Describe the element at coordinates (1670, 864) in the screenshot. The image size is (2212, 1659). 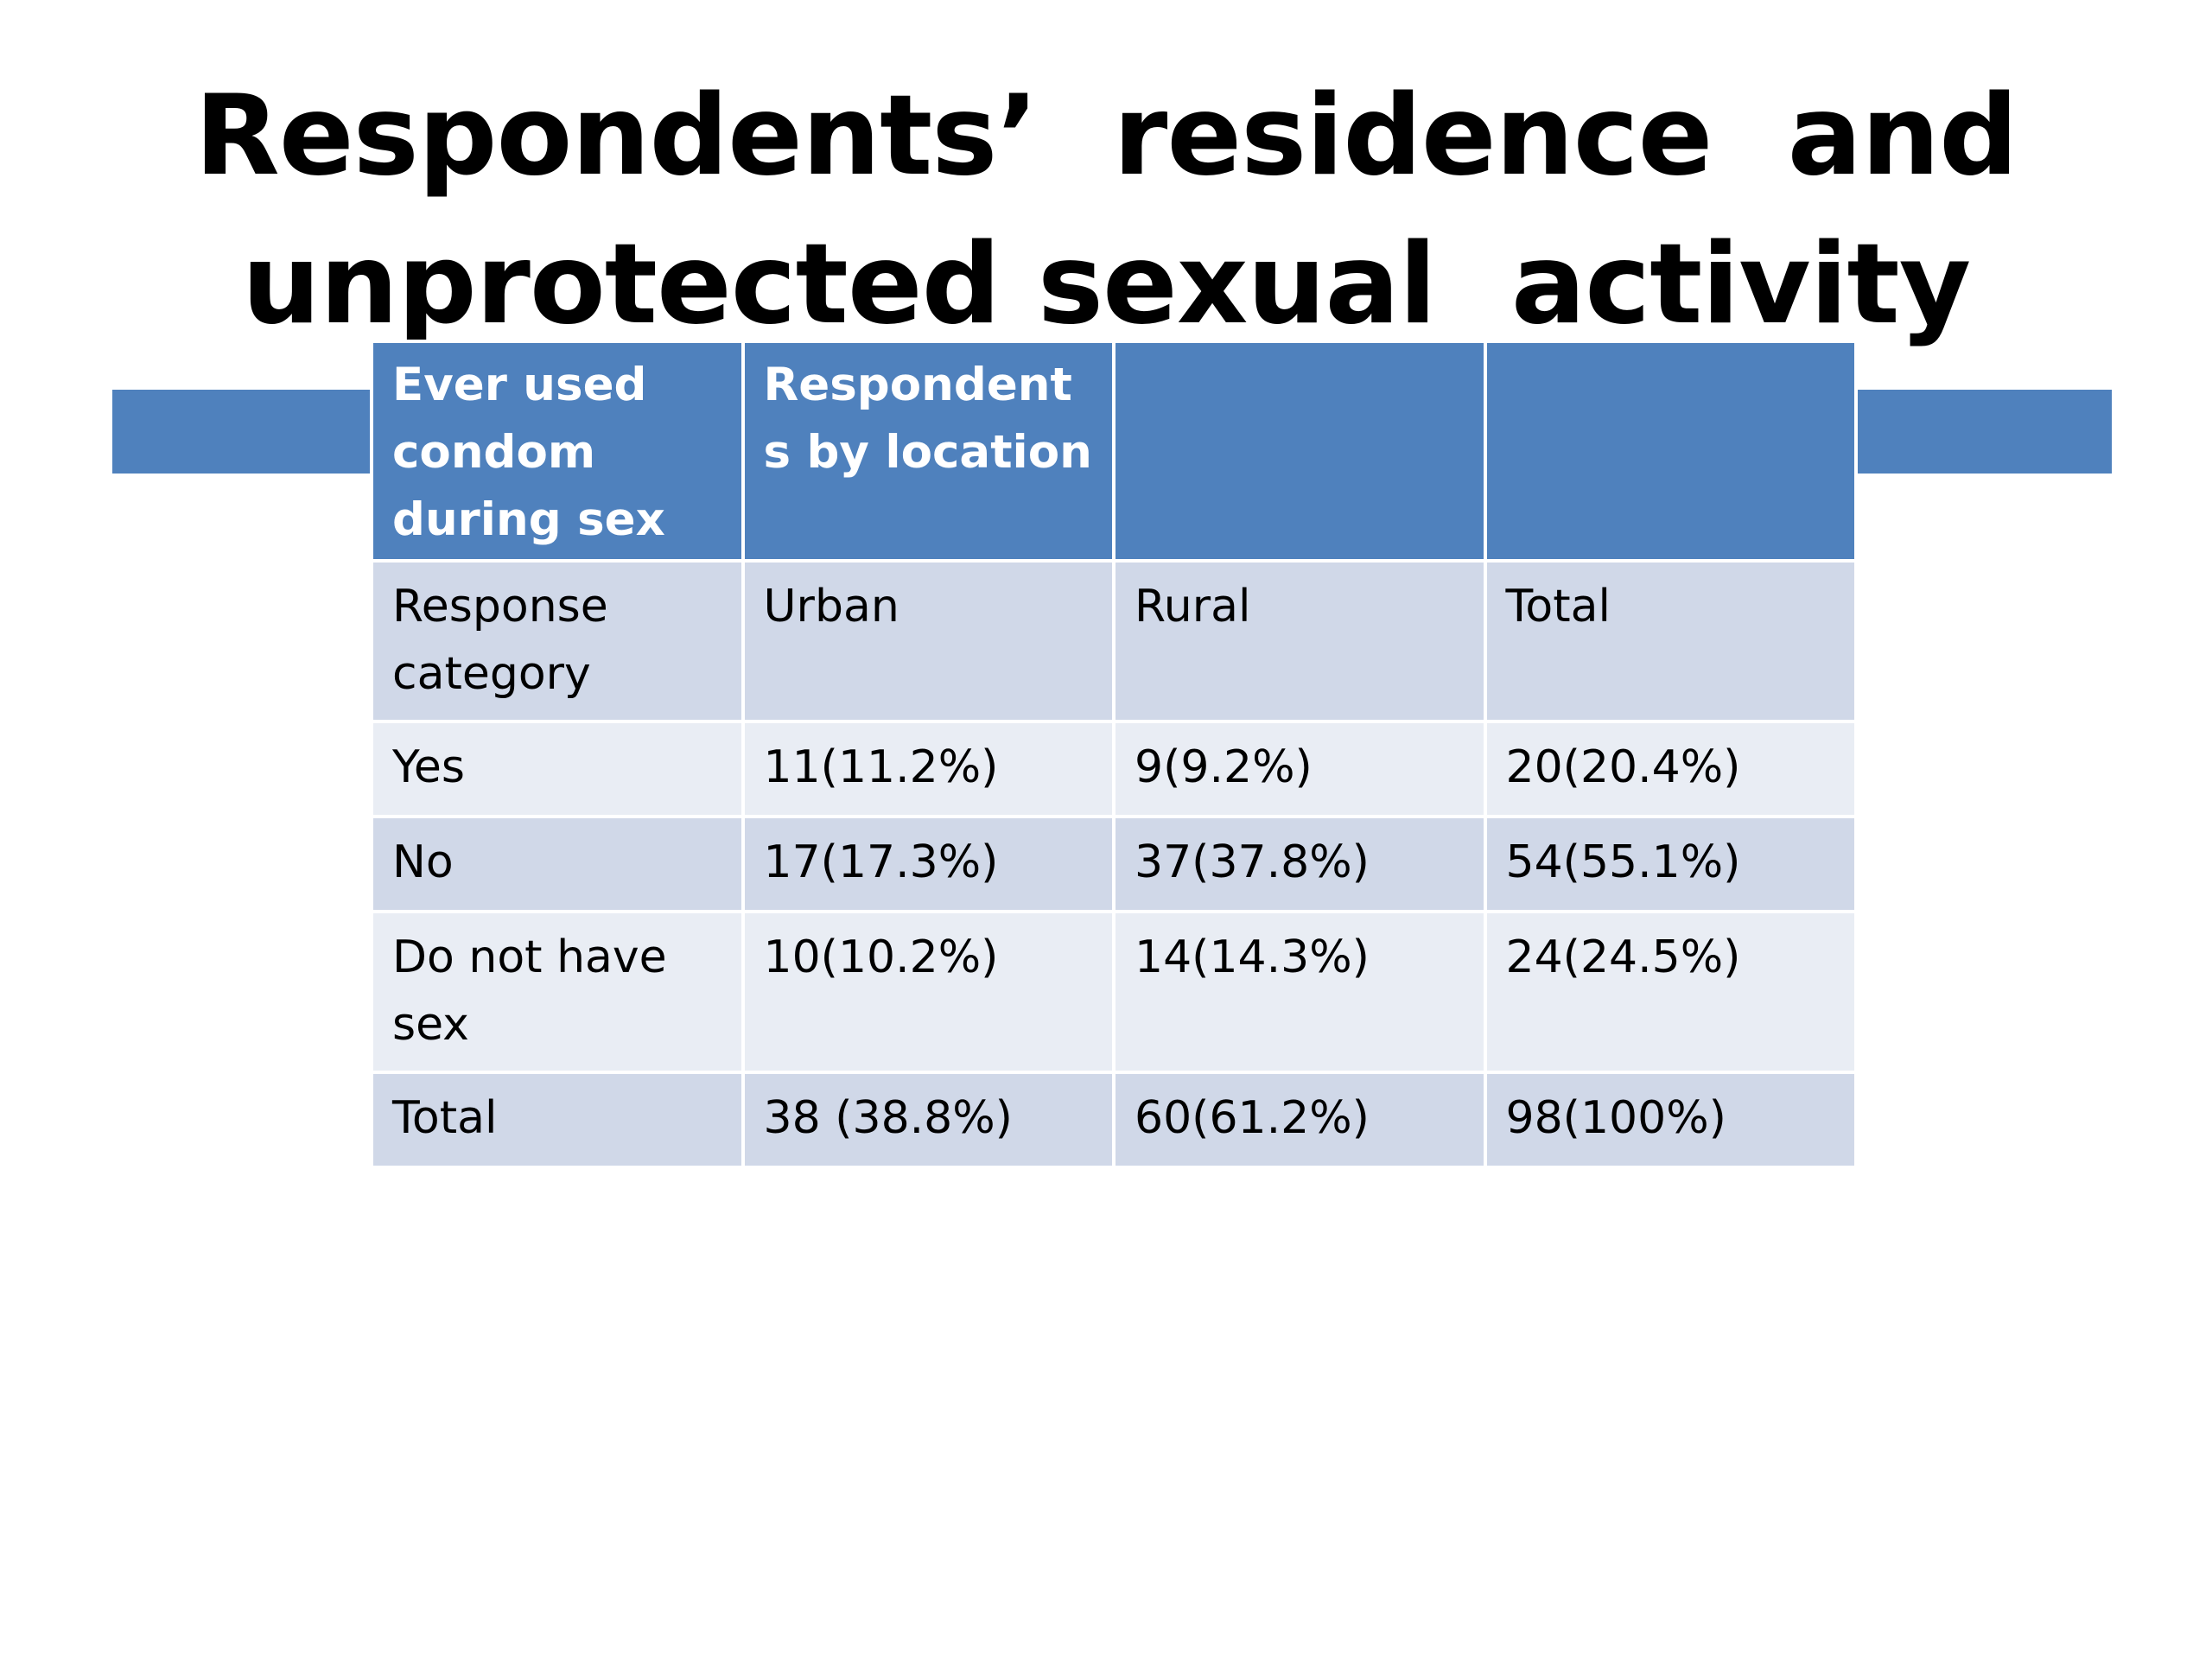
I see `table-cell: 54(55.1%)` at that location.